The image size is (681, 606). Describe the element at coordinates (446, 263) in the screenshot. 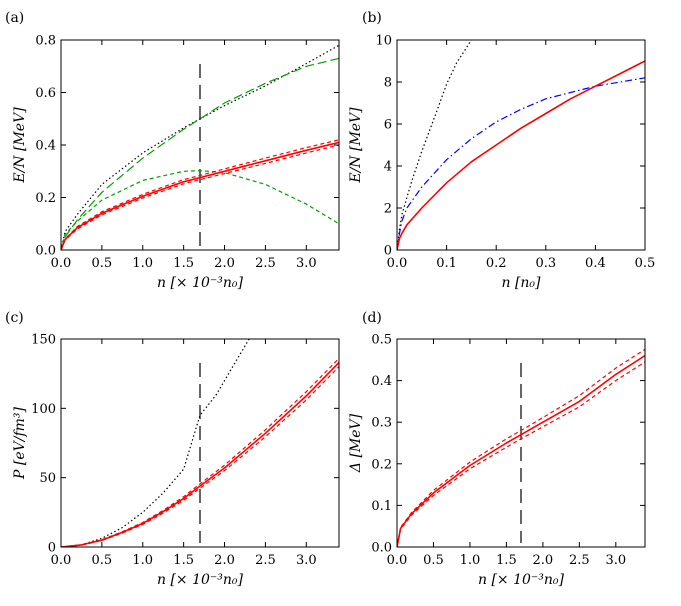

I see `x-tick-label: 0.1` at that location.